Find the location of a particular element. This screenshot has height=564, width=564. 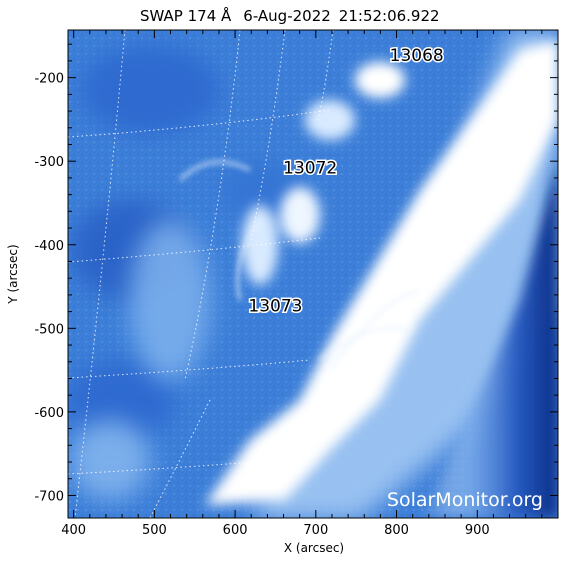

x-tick-label: 400 is located at coordinates (73, 530).